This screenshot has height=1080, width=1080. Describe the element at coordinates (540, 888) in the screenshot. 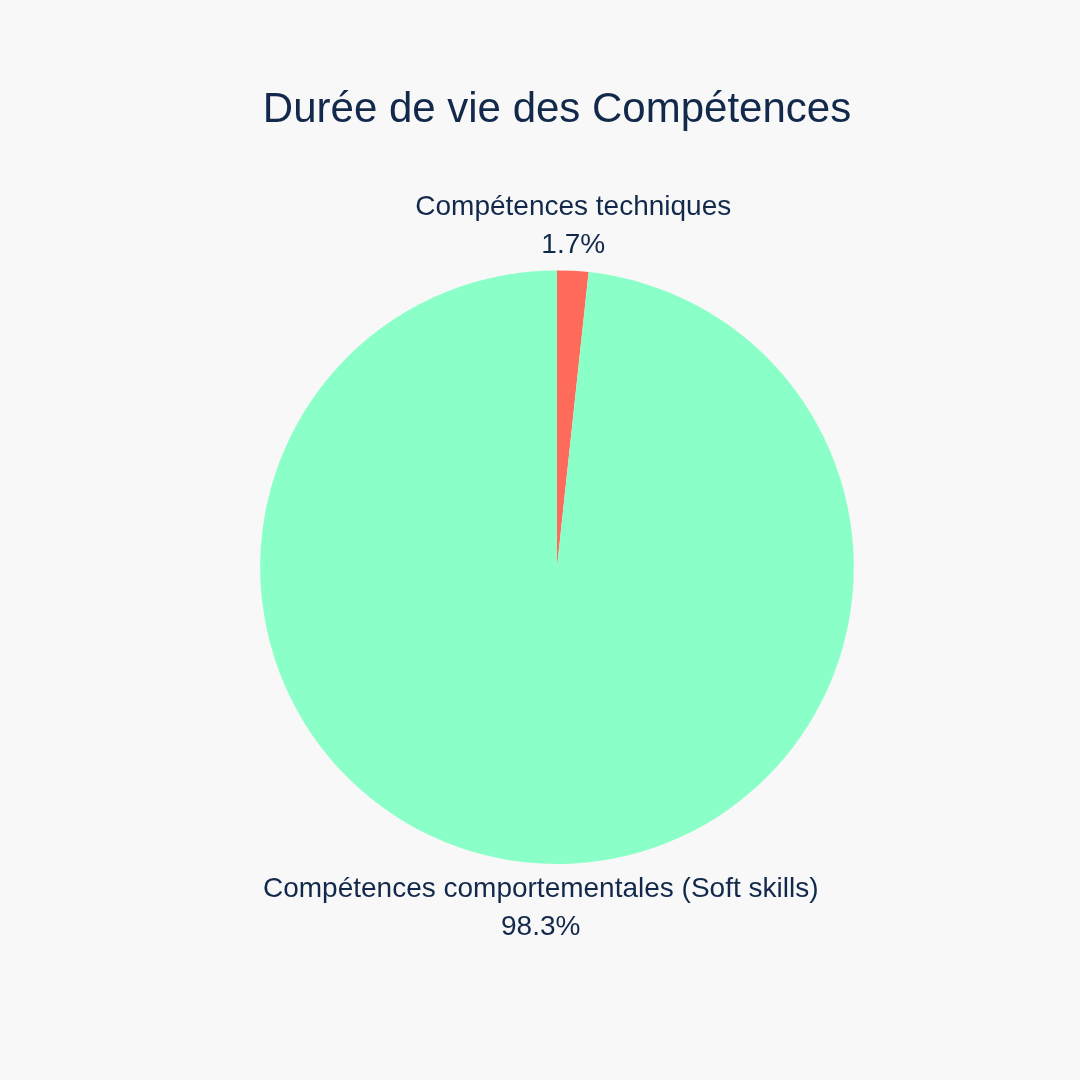

I see `slice-label: Compétences comportementales (Soft skills)` at that location.